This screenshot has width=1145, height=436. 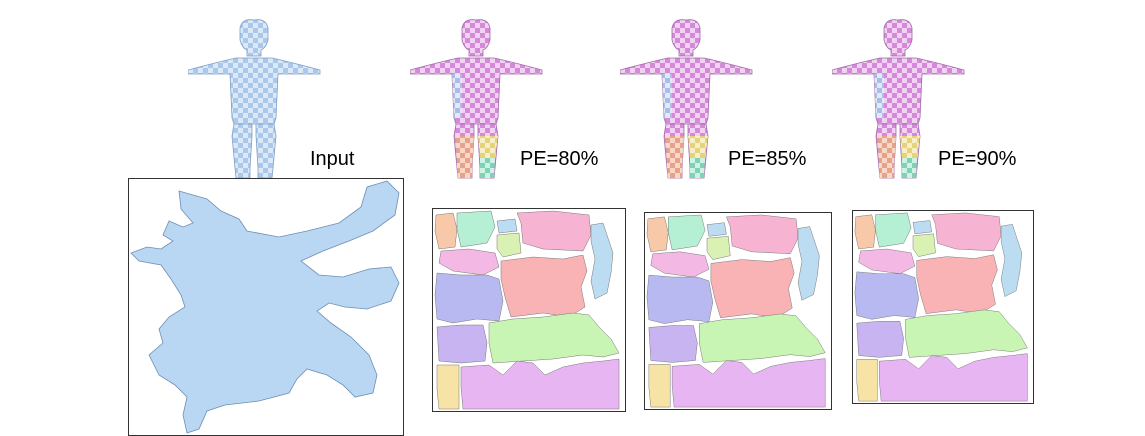 I want to click on pe85-uv-atlas, so click(x=738, y=311).